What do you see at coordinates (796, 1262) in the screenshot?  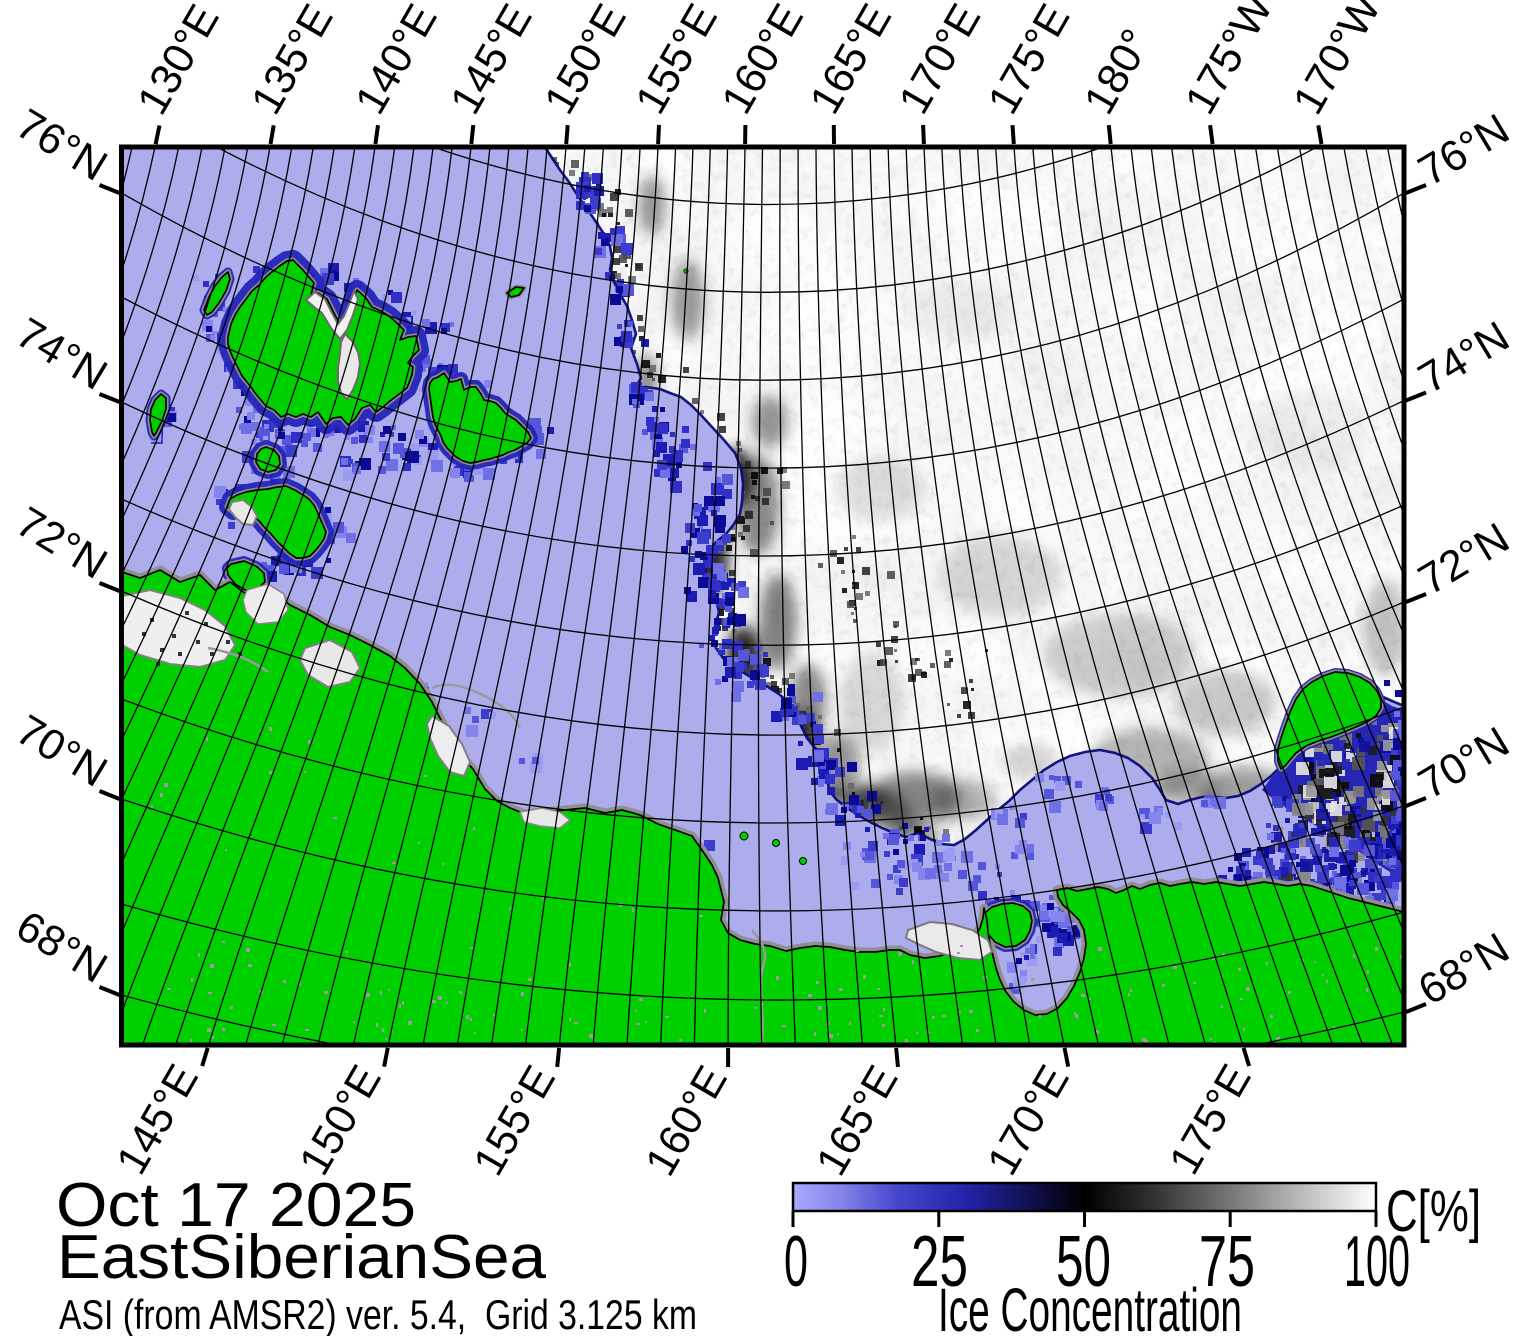 I see `svg-text: 0` at bounding box center [796, 1262].